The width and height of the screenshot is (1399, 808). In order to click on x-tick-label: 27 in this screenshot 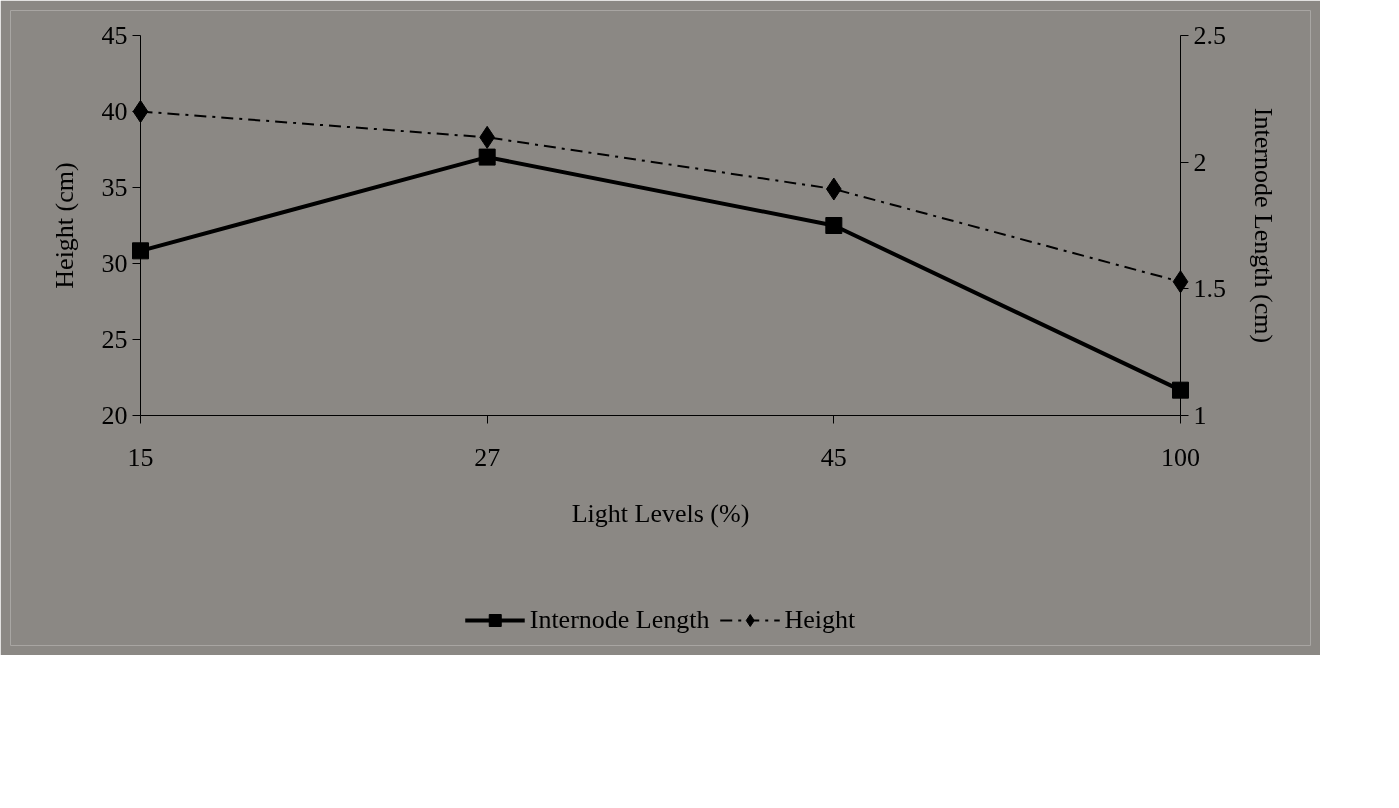, I will do `click(487, 457)`.